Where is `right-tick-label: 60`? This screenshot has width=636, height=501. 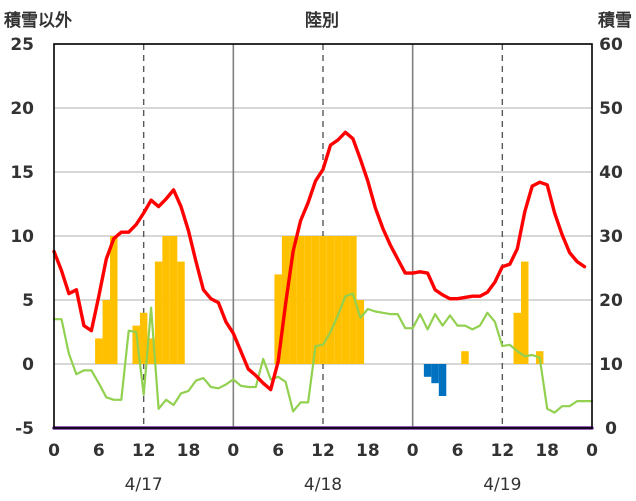 right-tick-label: 60 is located at coordinates (611, 45).